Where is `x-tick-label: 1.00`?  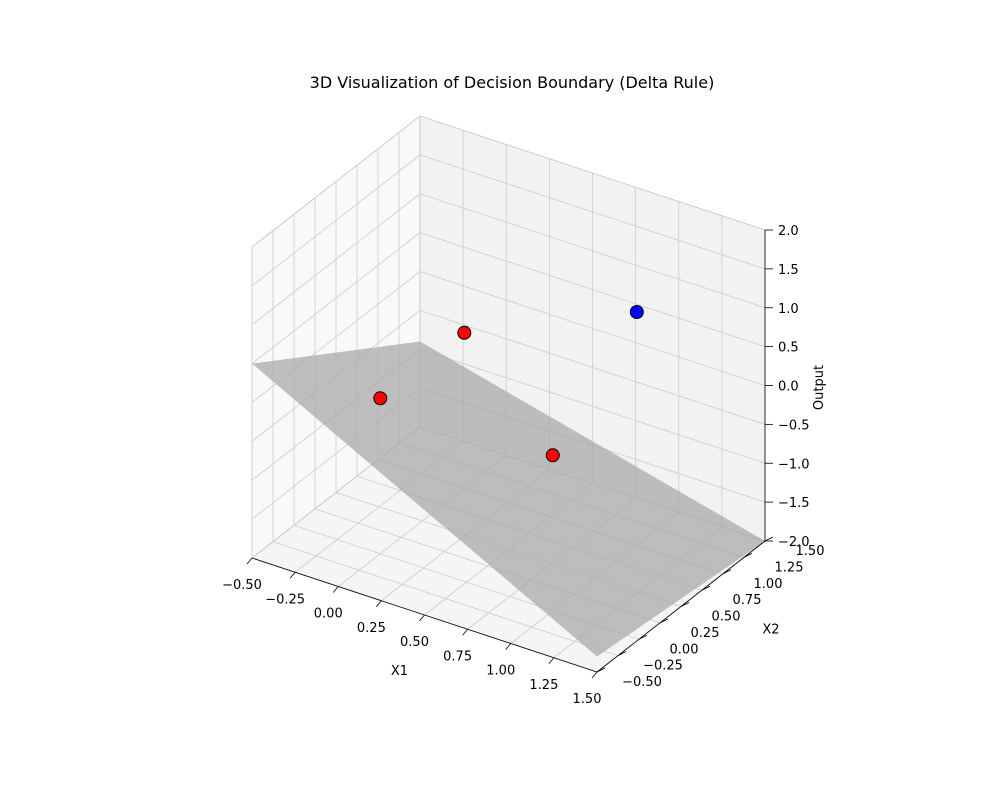 x-tick-label: 1.00 is located at coordinates (500, 671).